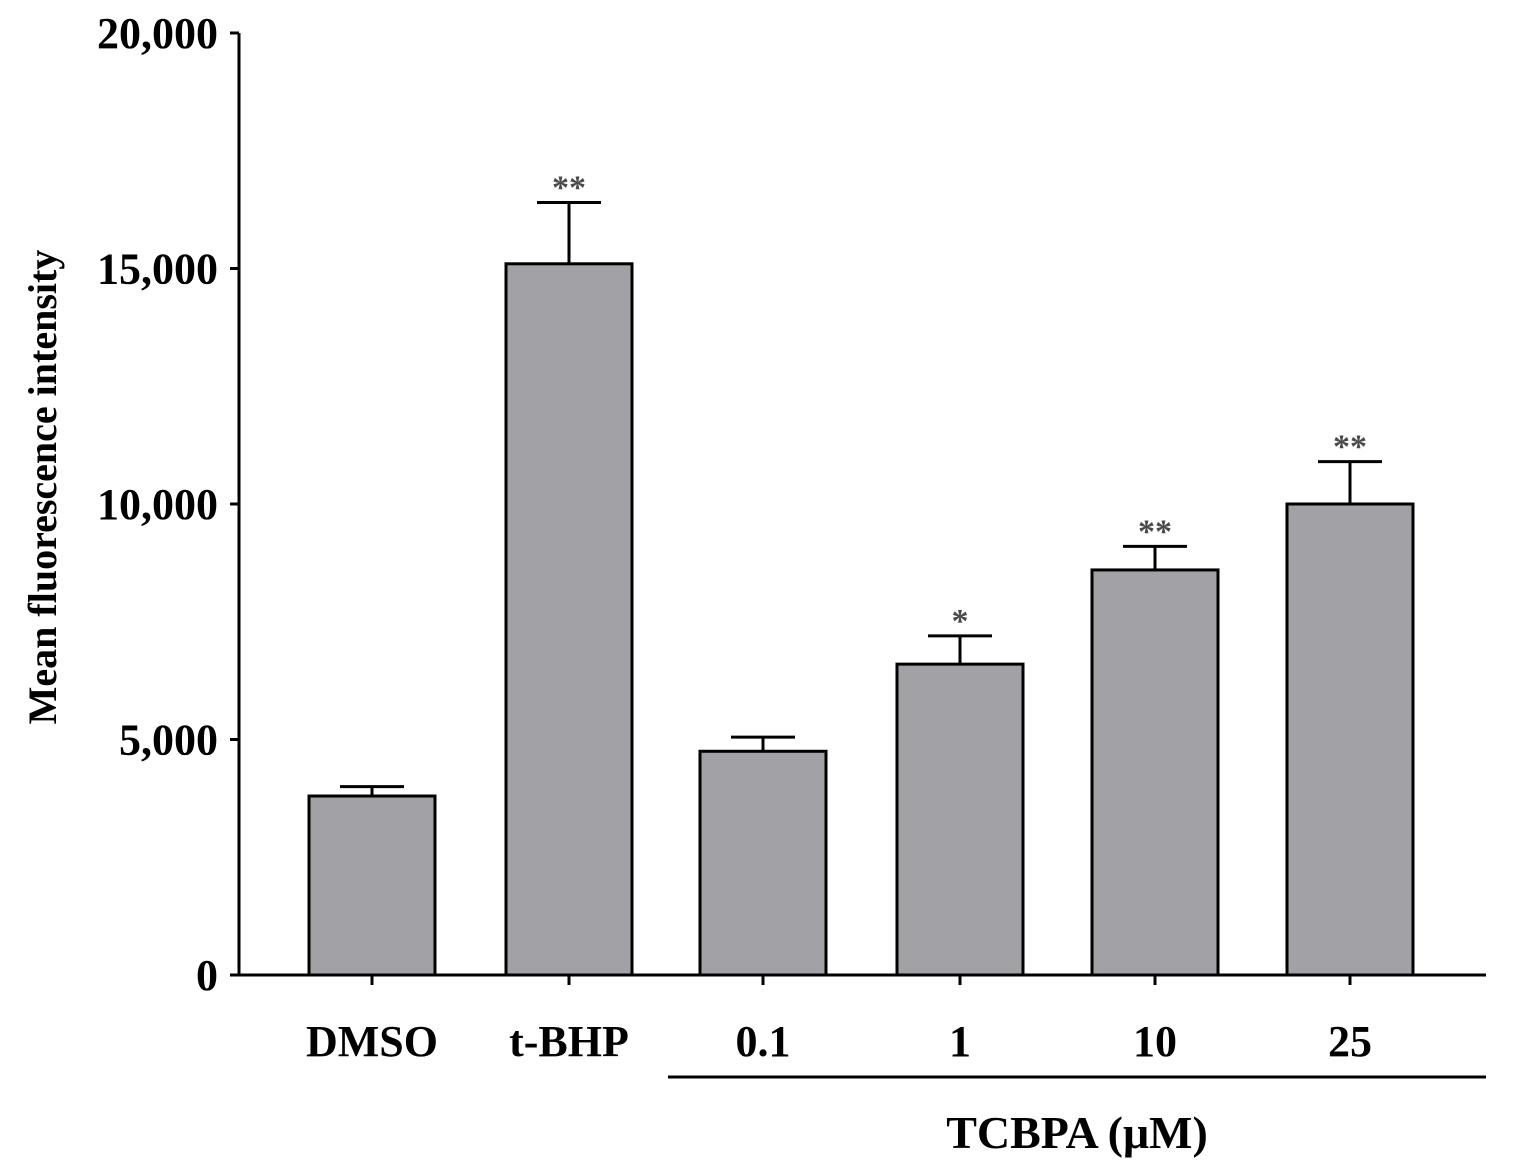 The image size is (1516, 1174). Describe the element at coordinates (960, 1041) in the screenshot. I see `category-label: 1` at that location.